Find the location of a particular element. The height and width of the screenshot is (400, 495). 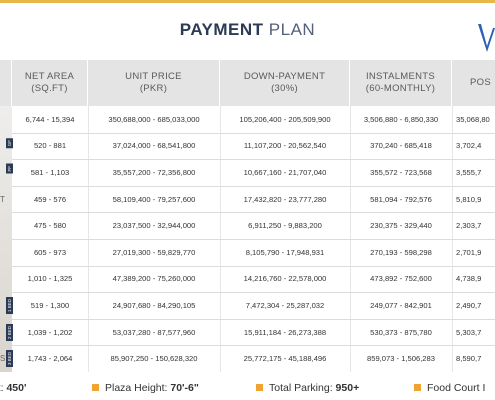

table-cell: 530,373 - 875,780 is located at coordinates (401, 332).